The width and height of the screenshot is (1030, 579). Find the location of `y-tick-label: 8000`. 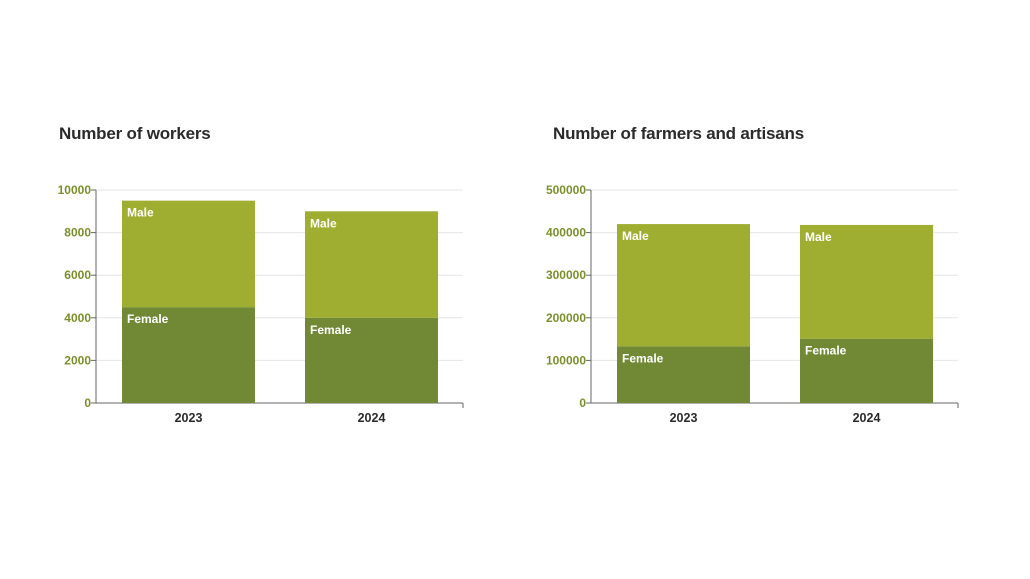

y-tick-label: 8000 is located at coordinates (77, 233).